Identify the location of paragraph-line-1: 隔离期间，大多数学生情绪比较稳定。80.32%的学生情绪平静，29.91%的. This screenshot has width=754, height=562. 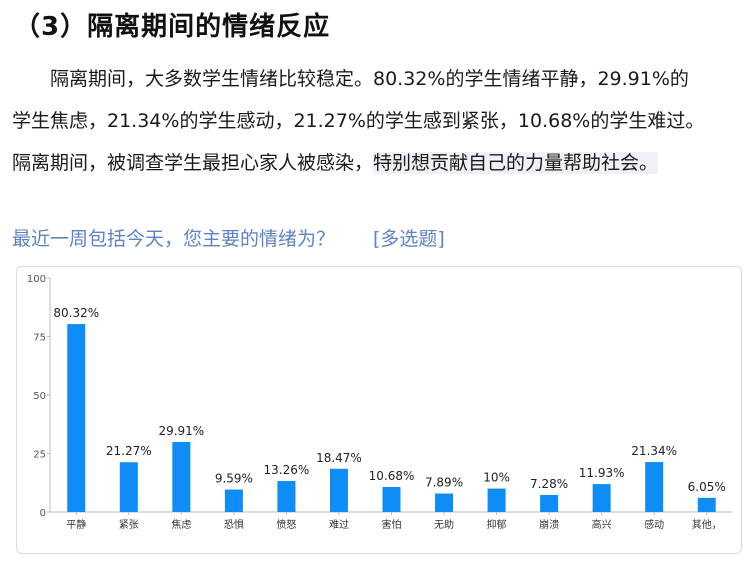
(369, 79).